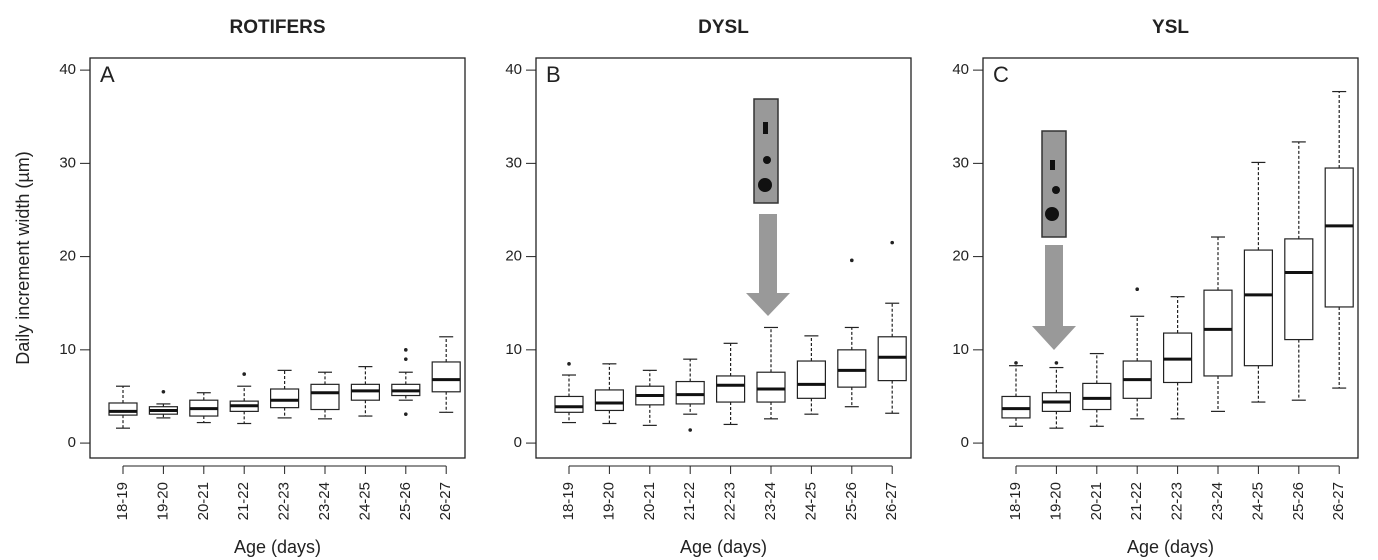 Image resolution: width=1378 pixels, height=560 pixels. I want to click on panel-letter: C, so click(1001, 74).